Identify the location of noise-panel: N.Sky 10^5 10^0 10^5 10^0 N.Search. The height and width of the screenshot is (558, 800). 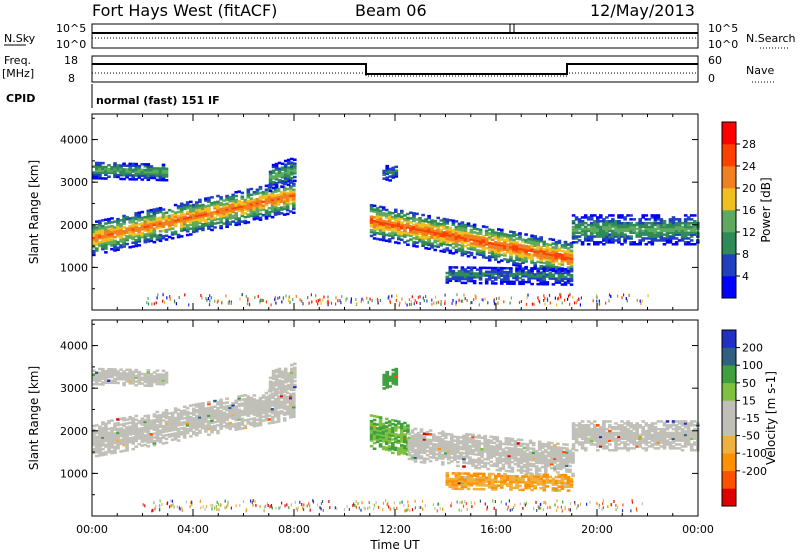
(400, 36).